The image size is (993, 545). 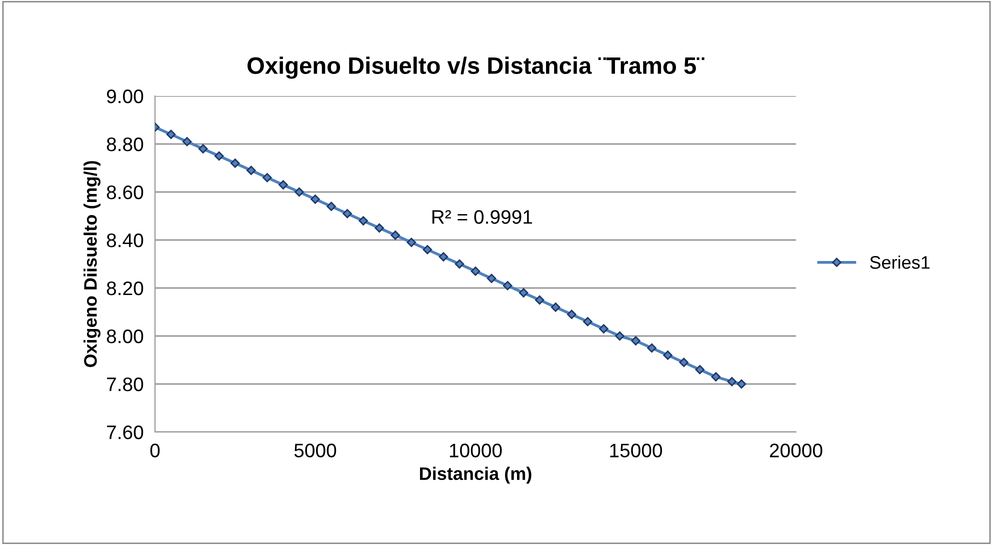 What do you see at coordinates (125, 144) in the screenshot?
I see `y-tick-label: 8.80` at bounding box center [125, 144].